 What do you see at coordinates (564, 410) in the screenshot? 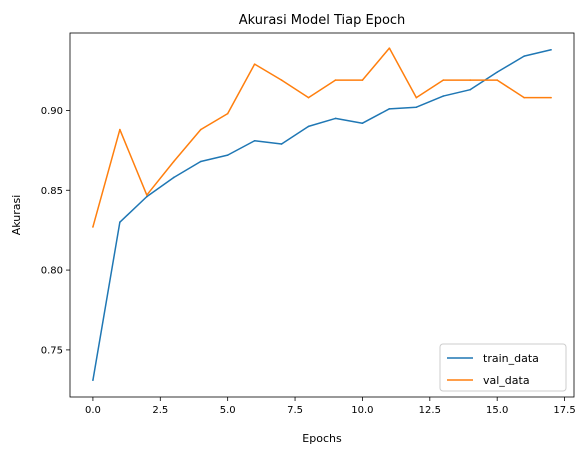
I see `x-tick-label: 17.5` at bounding box center [564, 410].